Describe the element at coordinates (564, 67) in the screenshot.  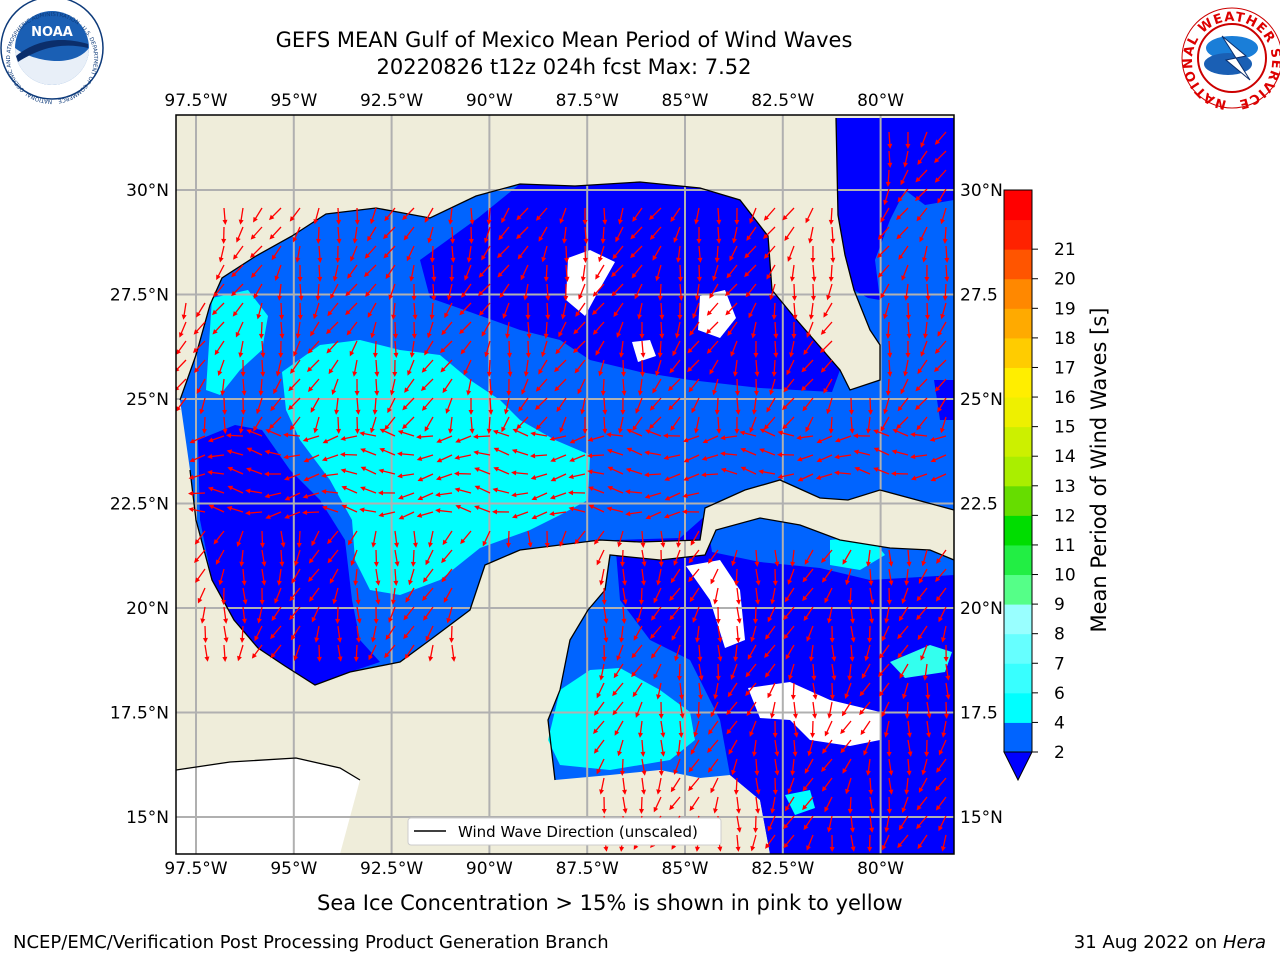
I see `map-subtitle: 20220826 t12z 024h fcst Max: 7.52` at that location.